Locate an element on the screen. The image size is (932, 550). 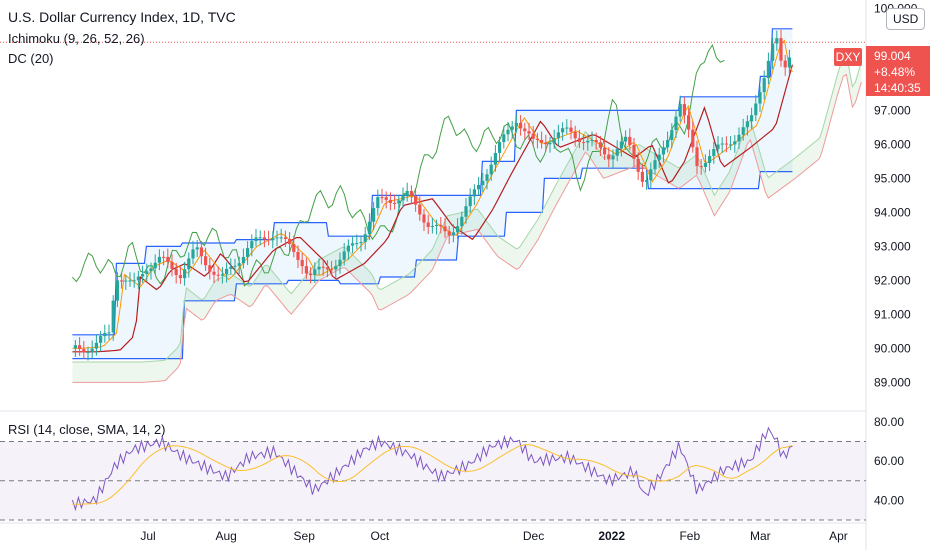
price-tick-label: 90.000 is located at coordinates (892, 348).